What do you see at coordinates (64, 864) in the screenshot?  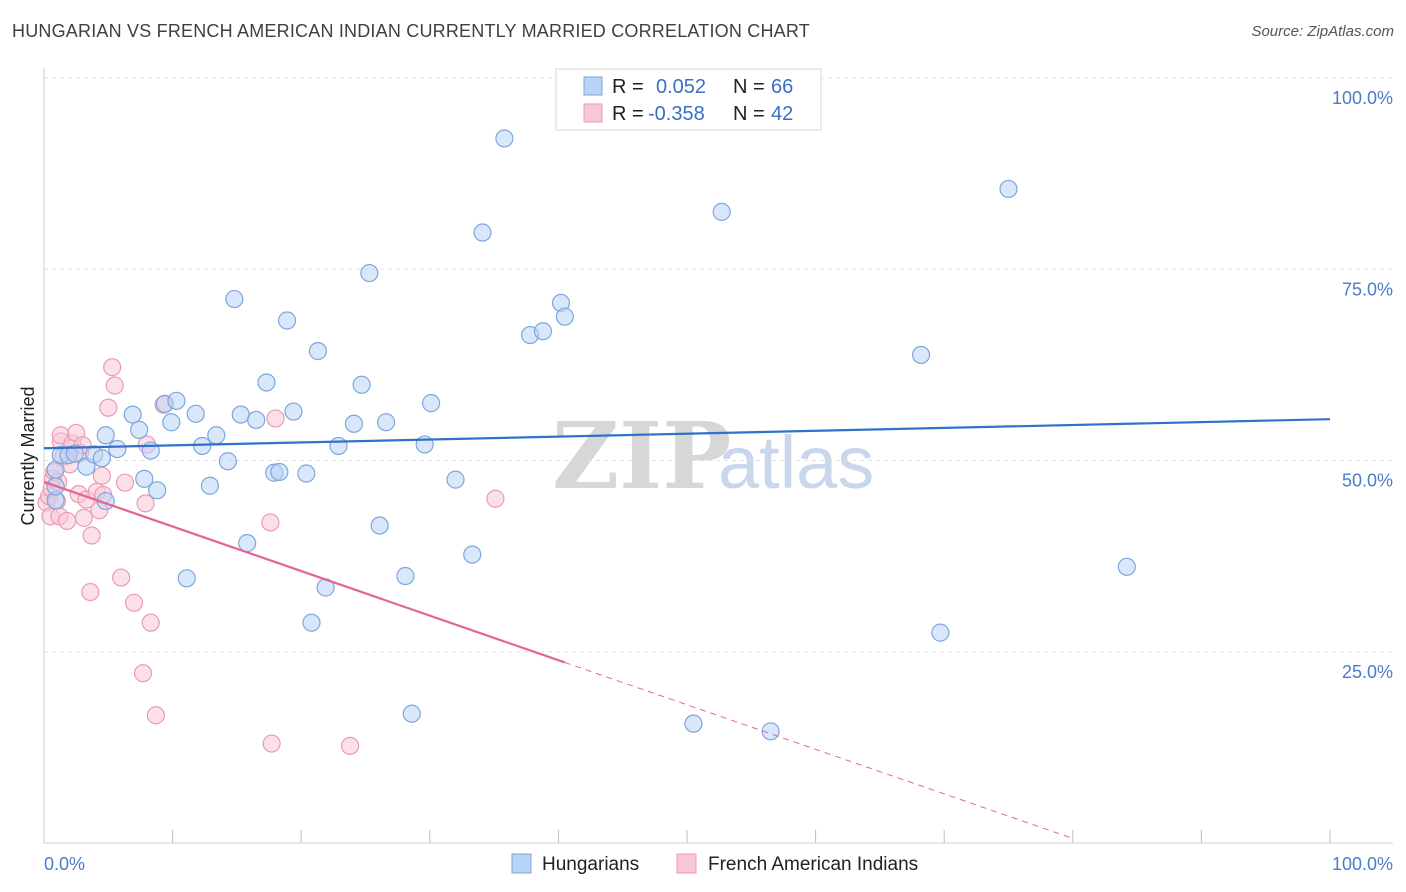 I see `x-tick-label-min: 0.0%` at bounding box center [64, 864].